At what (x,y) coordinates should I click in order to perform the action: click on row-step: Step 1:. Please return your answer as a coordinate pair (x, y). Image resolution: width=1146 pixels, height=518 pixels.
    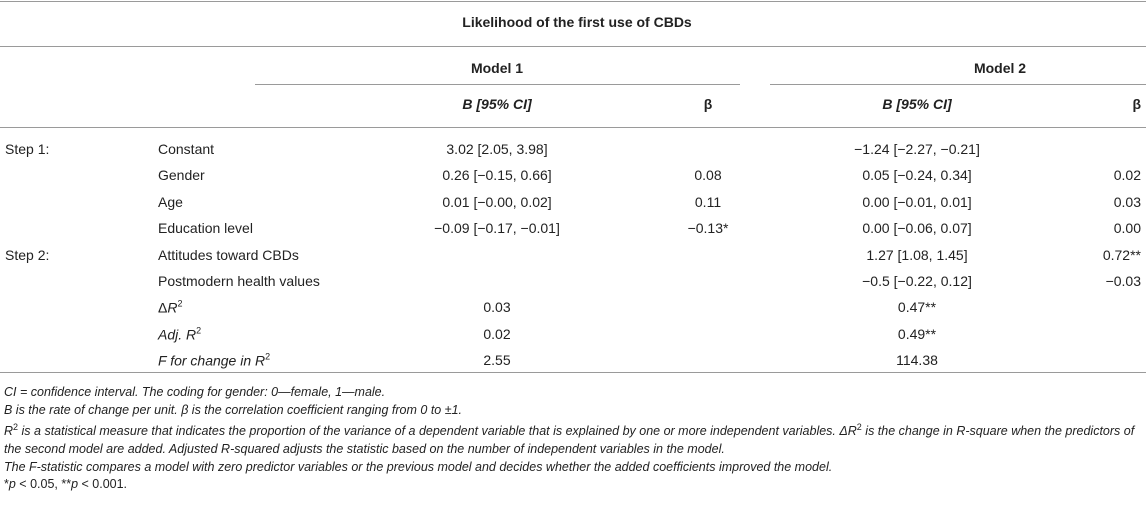
    Looking at the image, I should click on (27, 149).